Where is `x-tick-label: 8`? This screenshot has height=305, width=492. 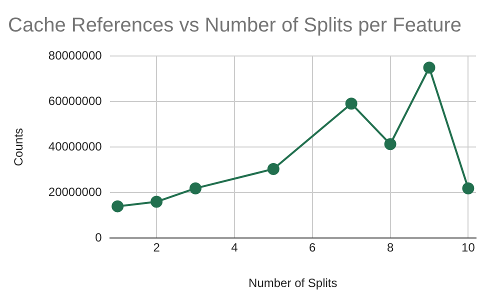
x-tick-label: 8 is located at coordinates (390, 247).